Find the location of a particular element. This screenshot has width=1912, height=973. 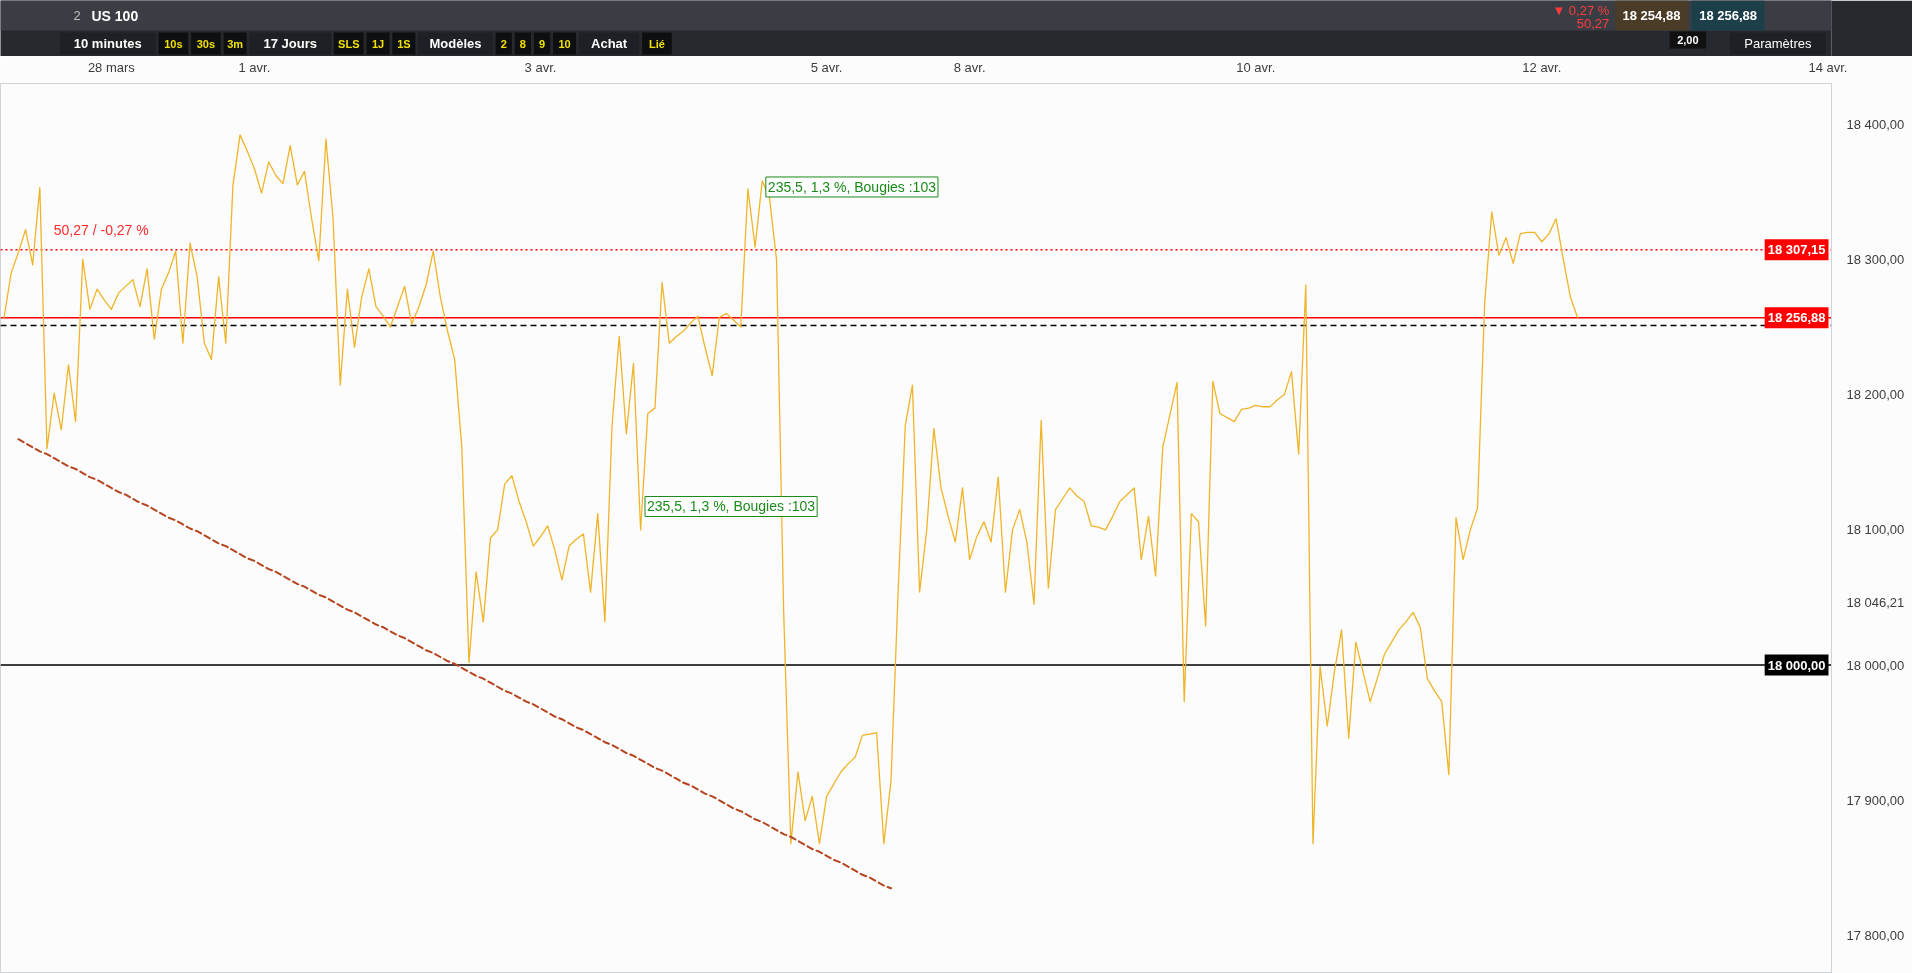

x-tick-label: 8 avr. is located at coordinates (969, 67).